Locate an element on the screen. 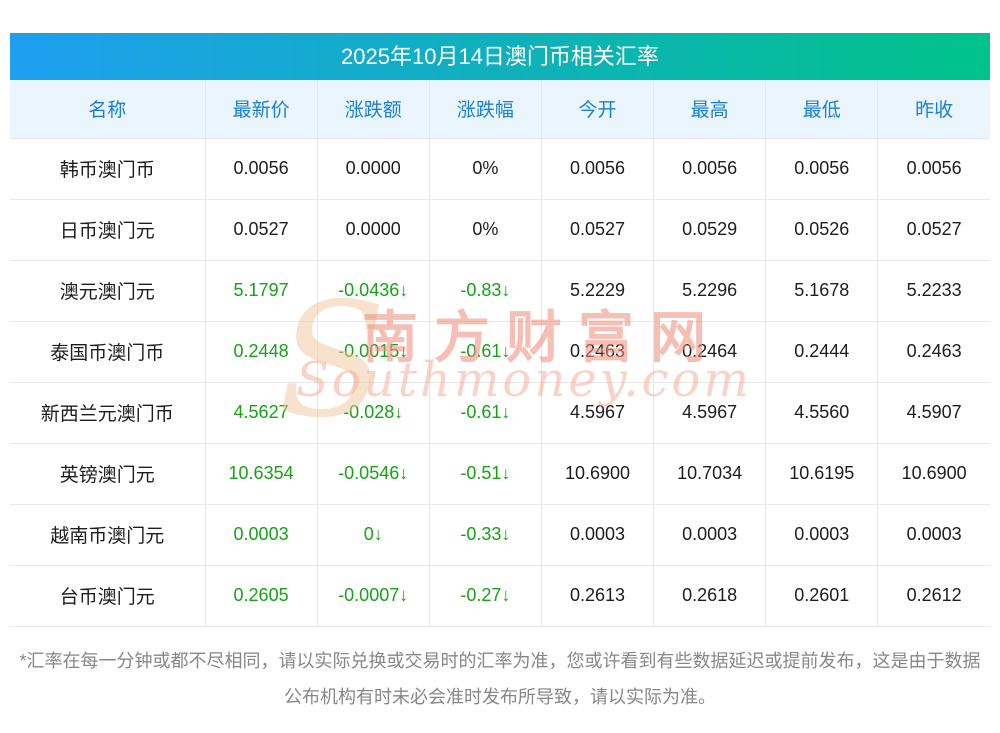 This screenshot has width=1000, height=733. cell-change: -0.0546↓ is located at coordinates (373, 474).